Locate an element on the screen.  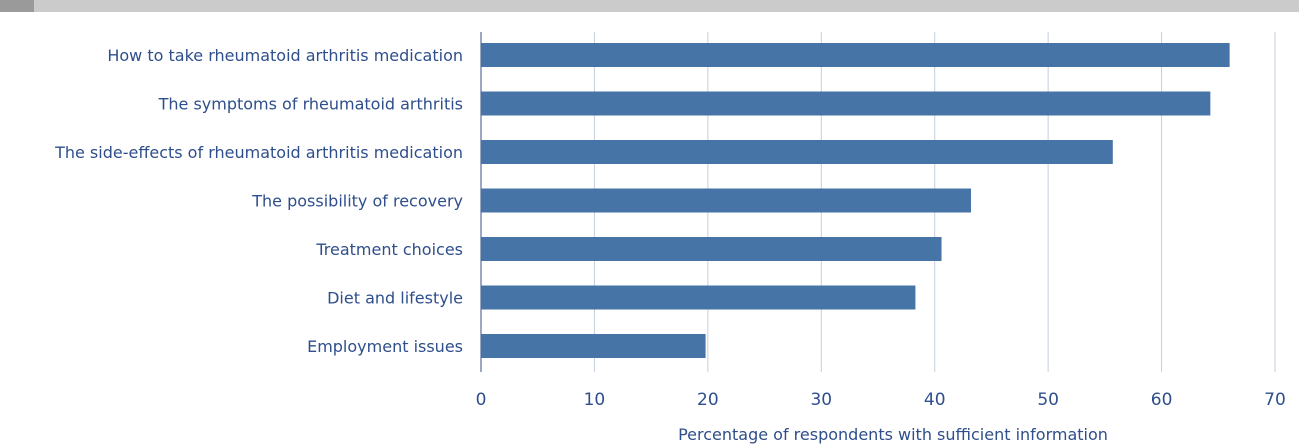
x-tick-label: 50 is located at coordinates (1048, 400).